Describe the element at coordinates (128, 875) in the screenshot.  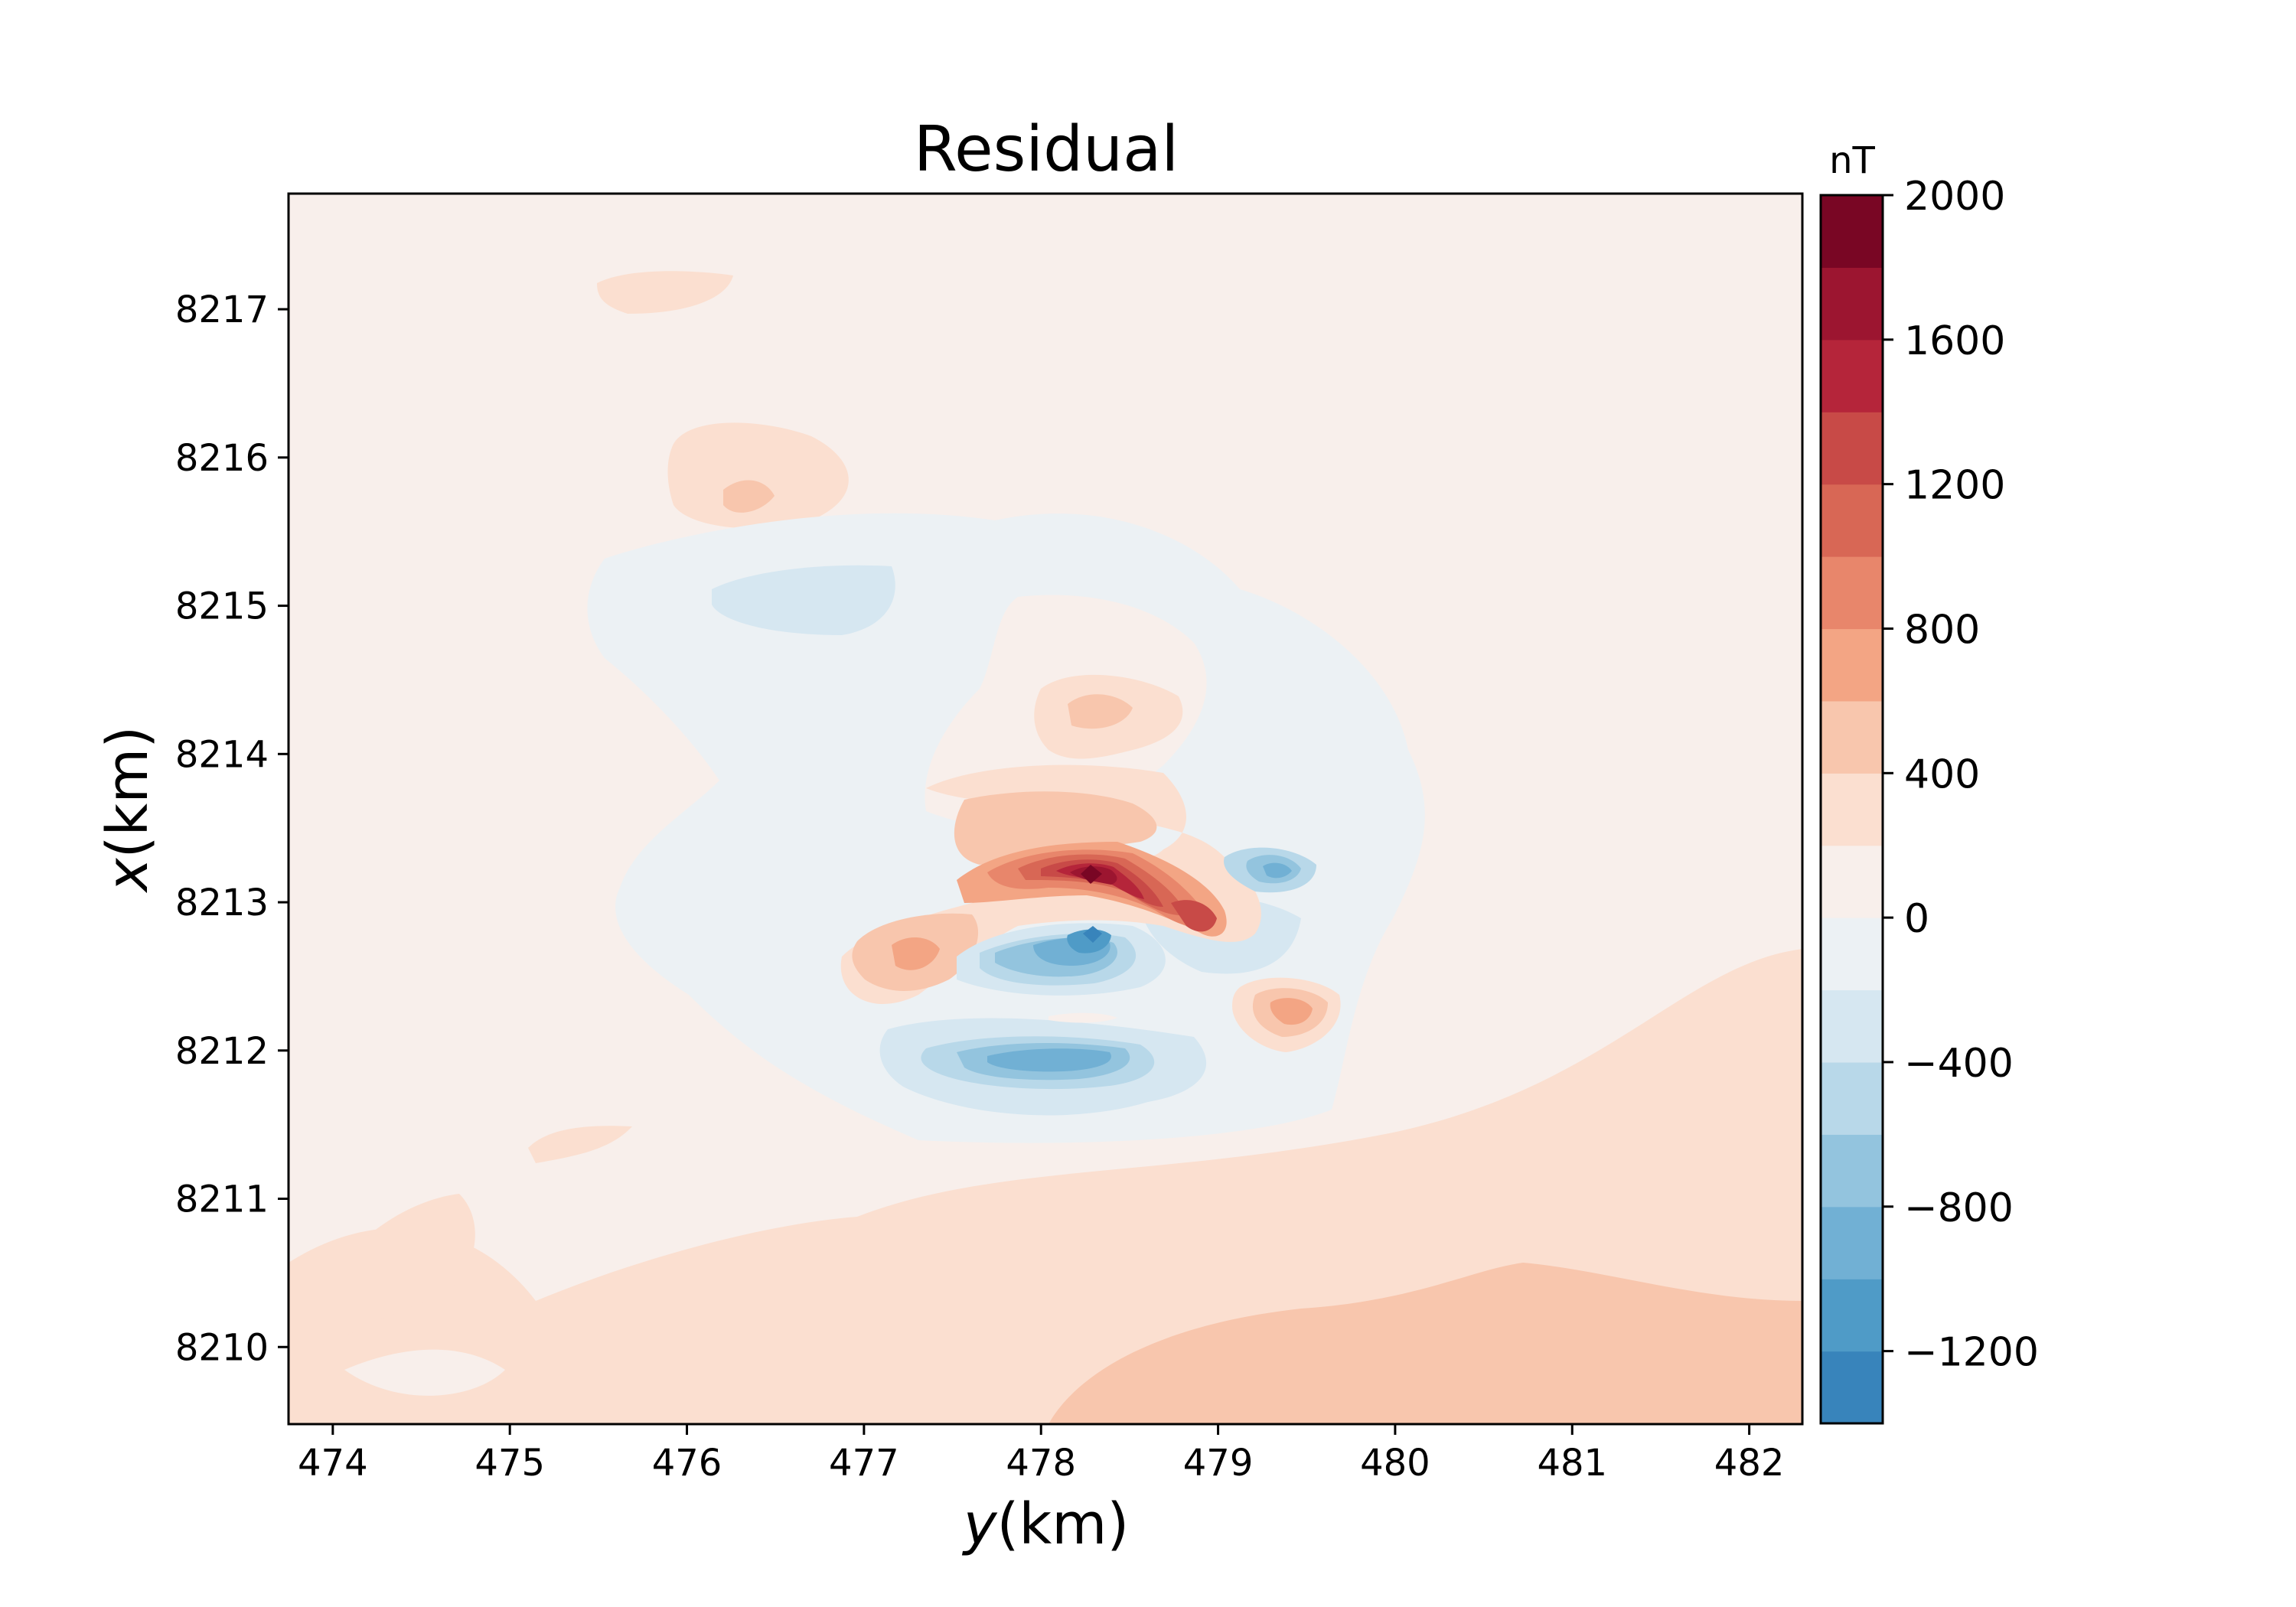
I see `y-axis-label-symbol: x` at that location.